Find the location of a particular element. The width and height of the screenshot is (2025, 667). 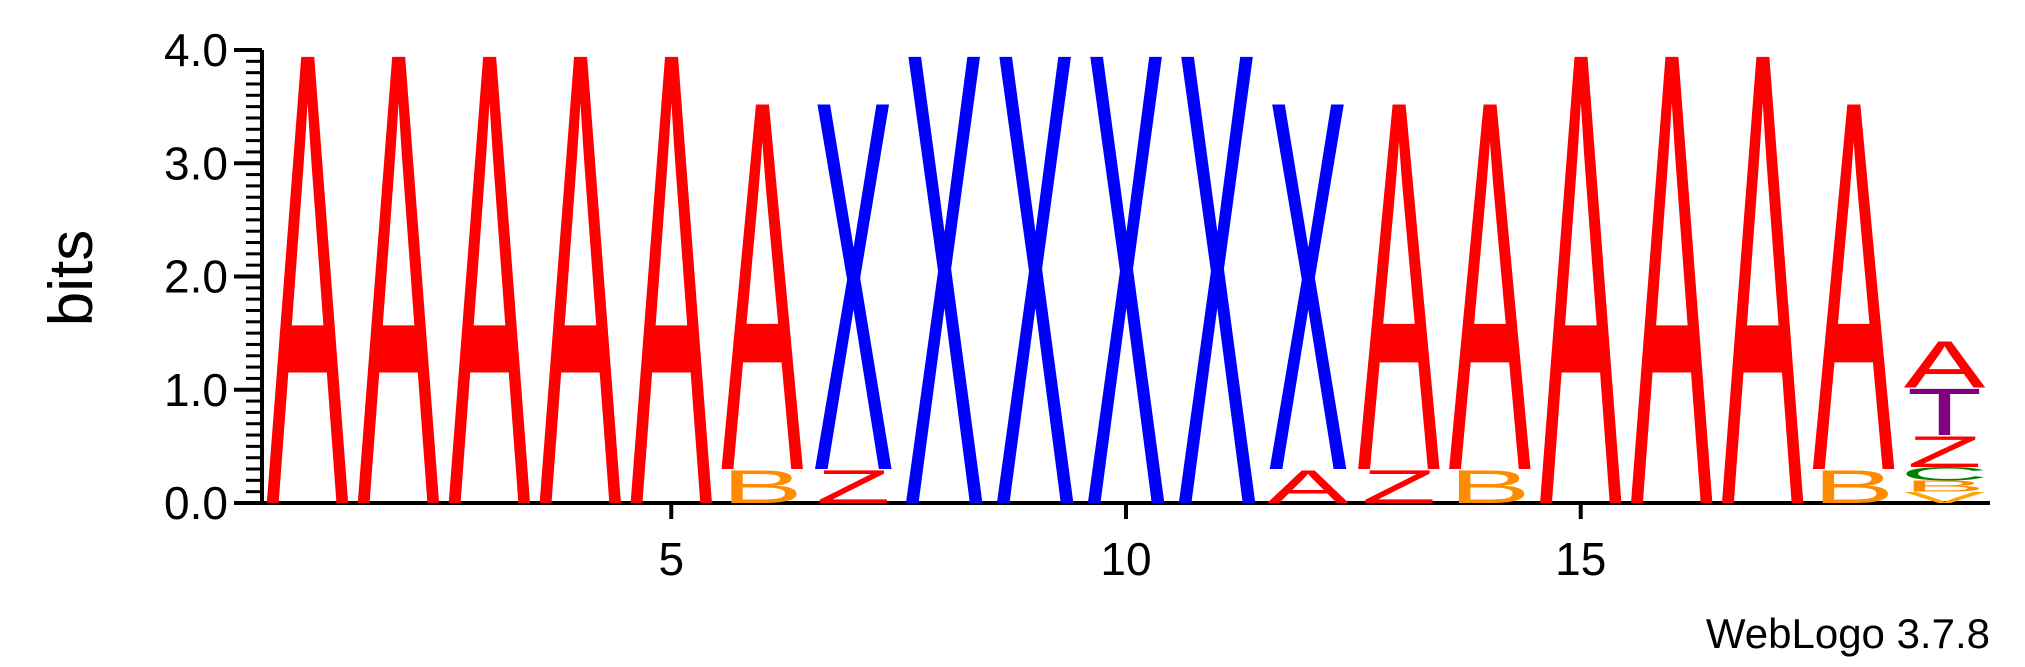

logo-column-4: A is located at coordinates (580, 320).